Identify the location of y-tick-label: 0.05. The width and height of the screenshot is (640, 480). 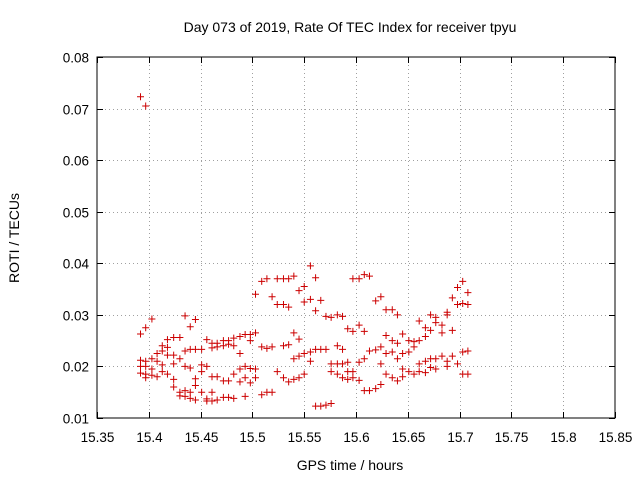
(76, 213).